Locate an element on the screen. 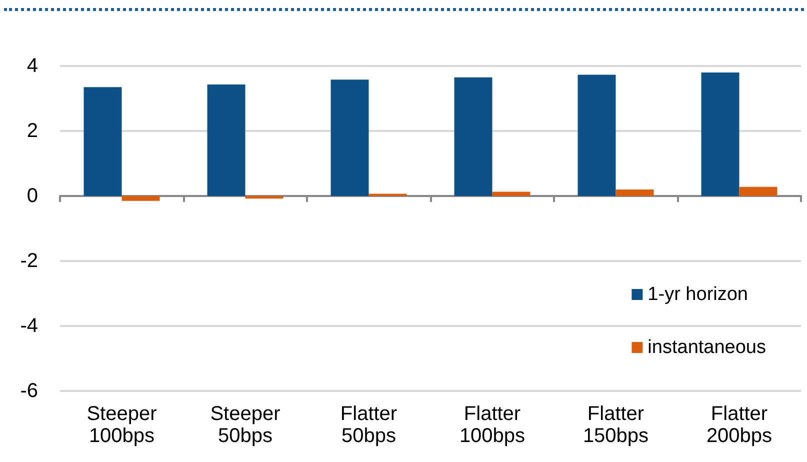 The height and width of the screenshot is (462, 807). x-tick-label: Flatter 150bps is located at coordinates (615, 425).